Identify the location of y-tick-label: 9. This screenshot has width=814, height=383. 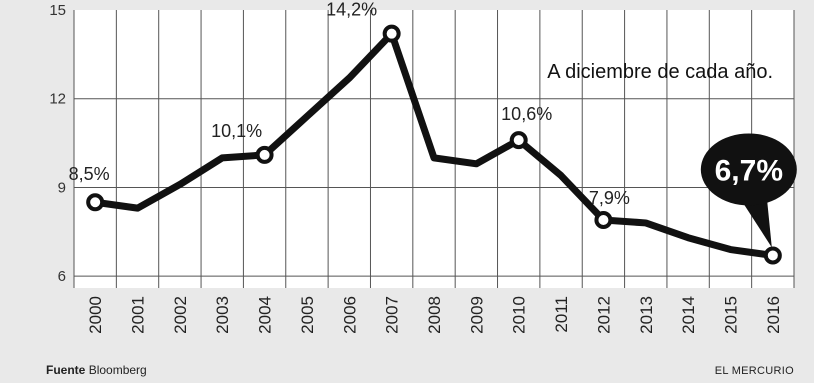
(62, 187).